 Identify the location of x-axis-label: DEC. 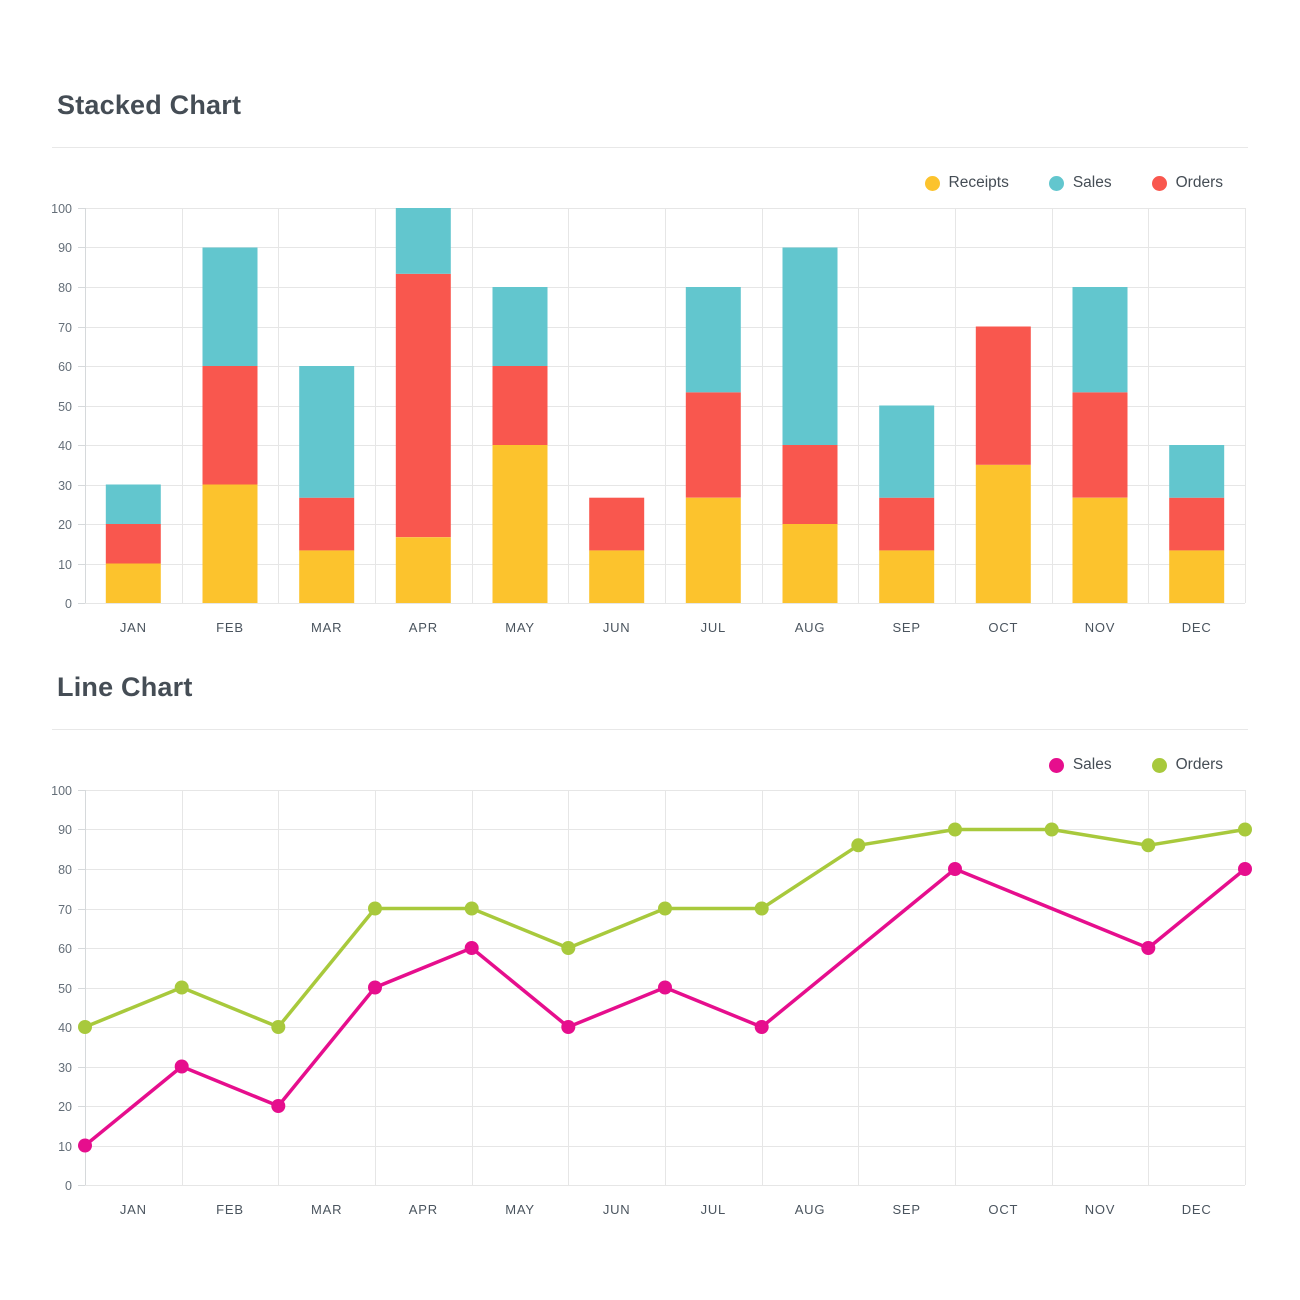
(1197, 627).